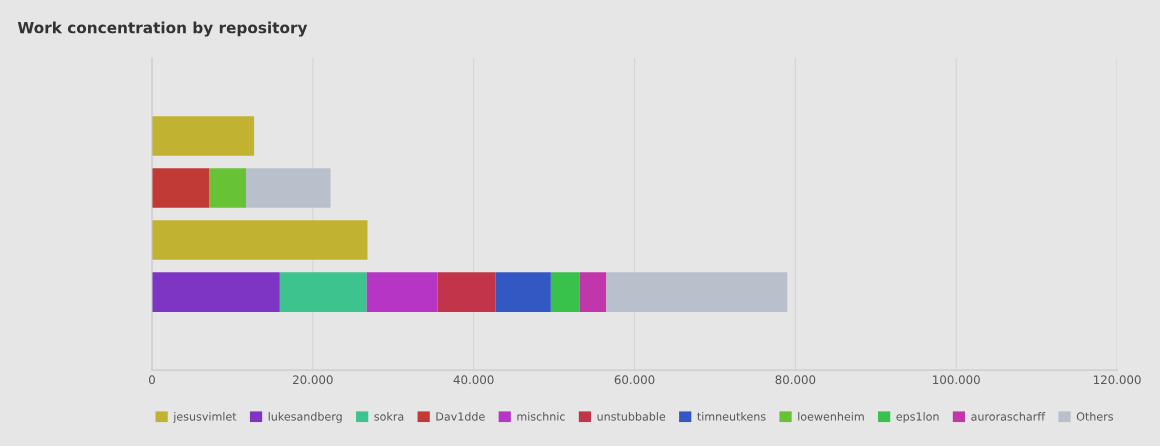  Describe the element at coordinates (795, 380) in the screenshot. I see `x-tick-label: 80.000` at that location.